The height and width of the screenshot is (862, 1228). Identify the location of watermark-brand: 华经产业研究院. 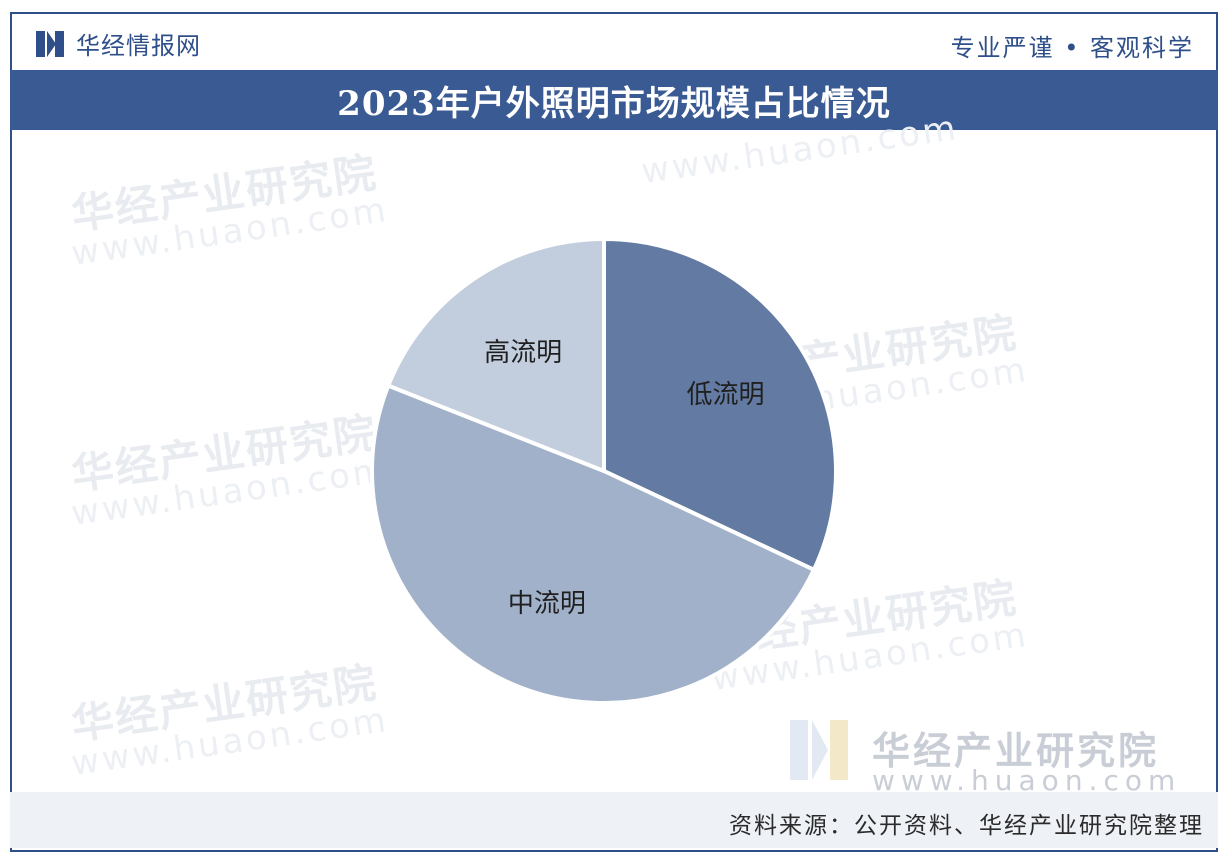
(1016, 751).